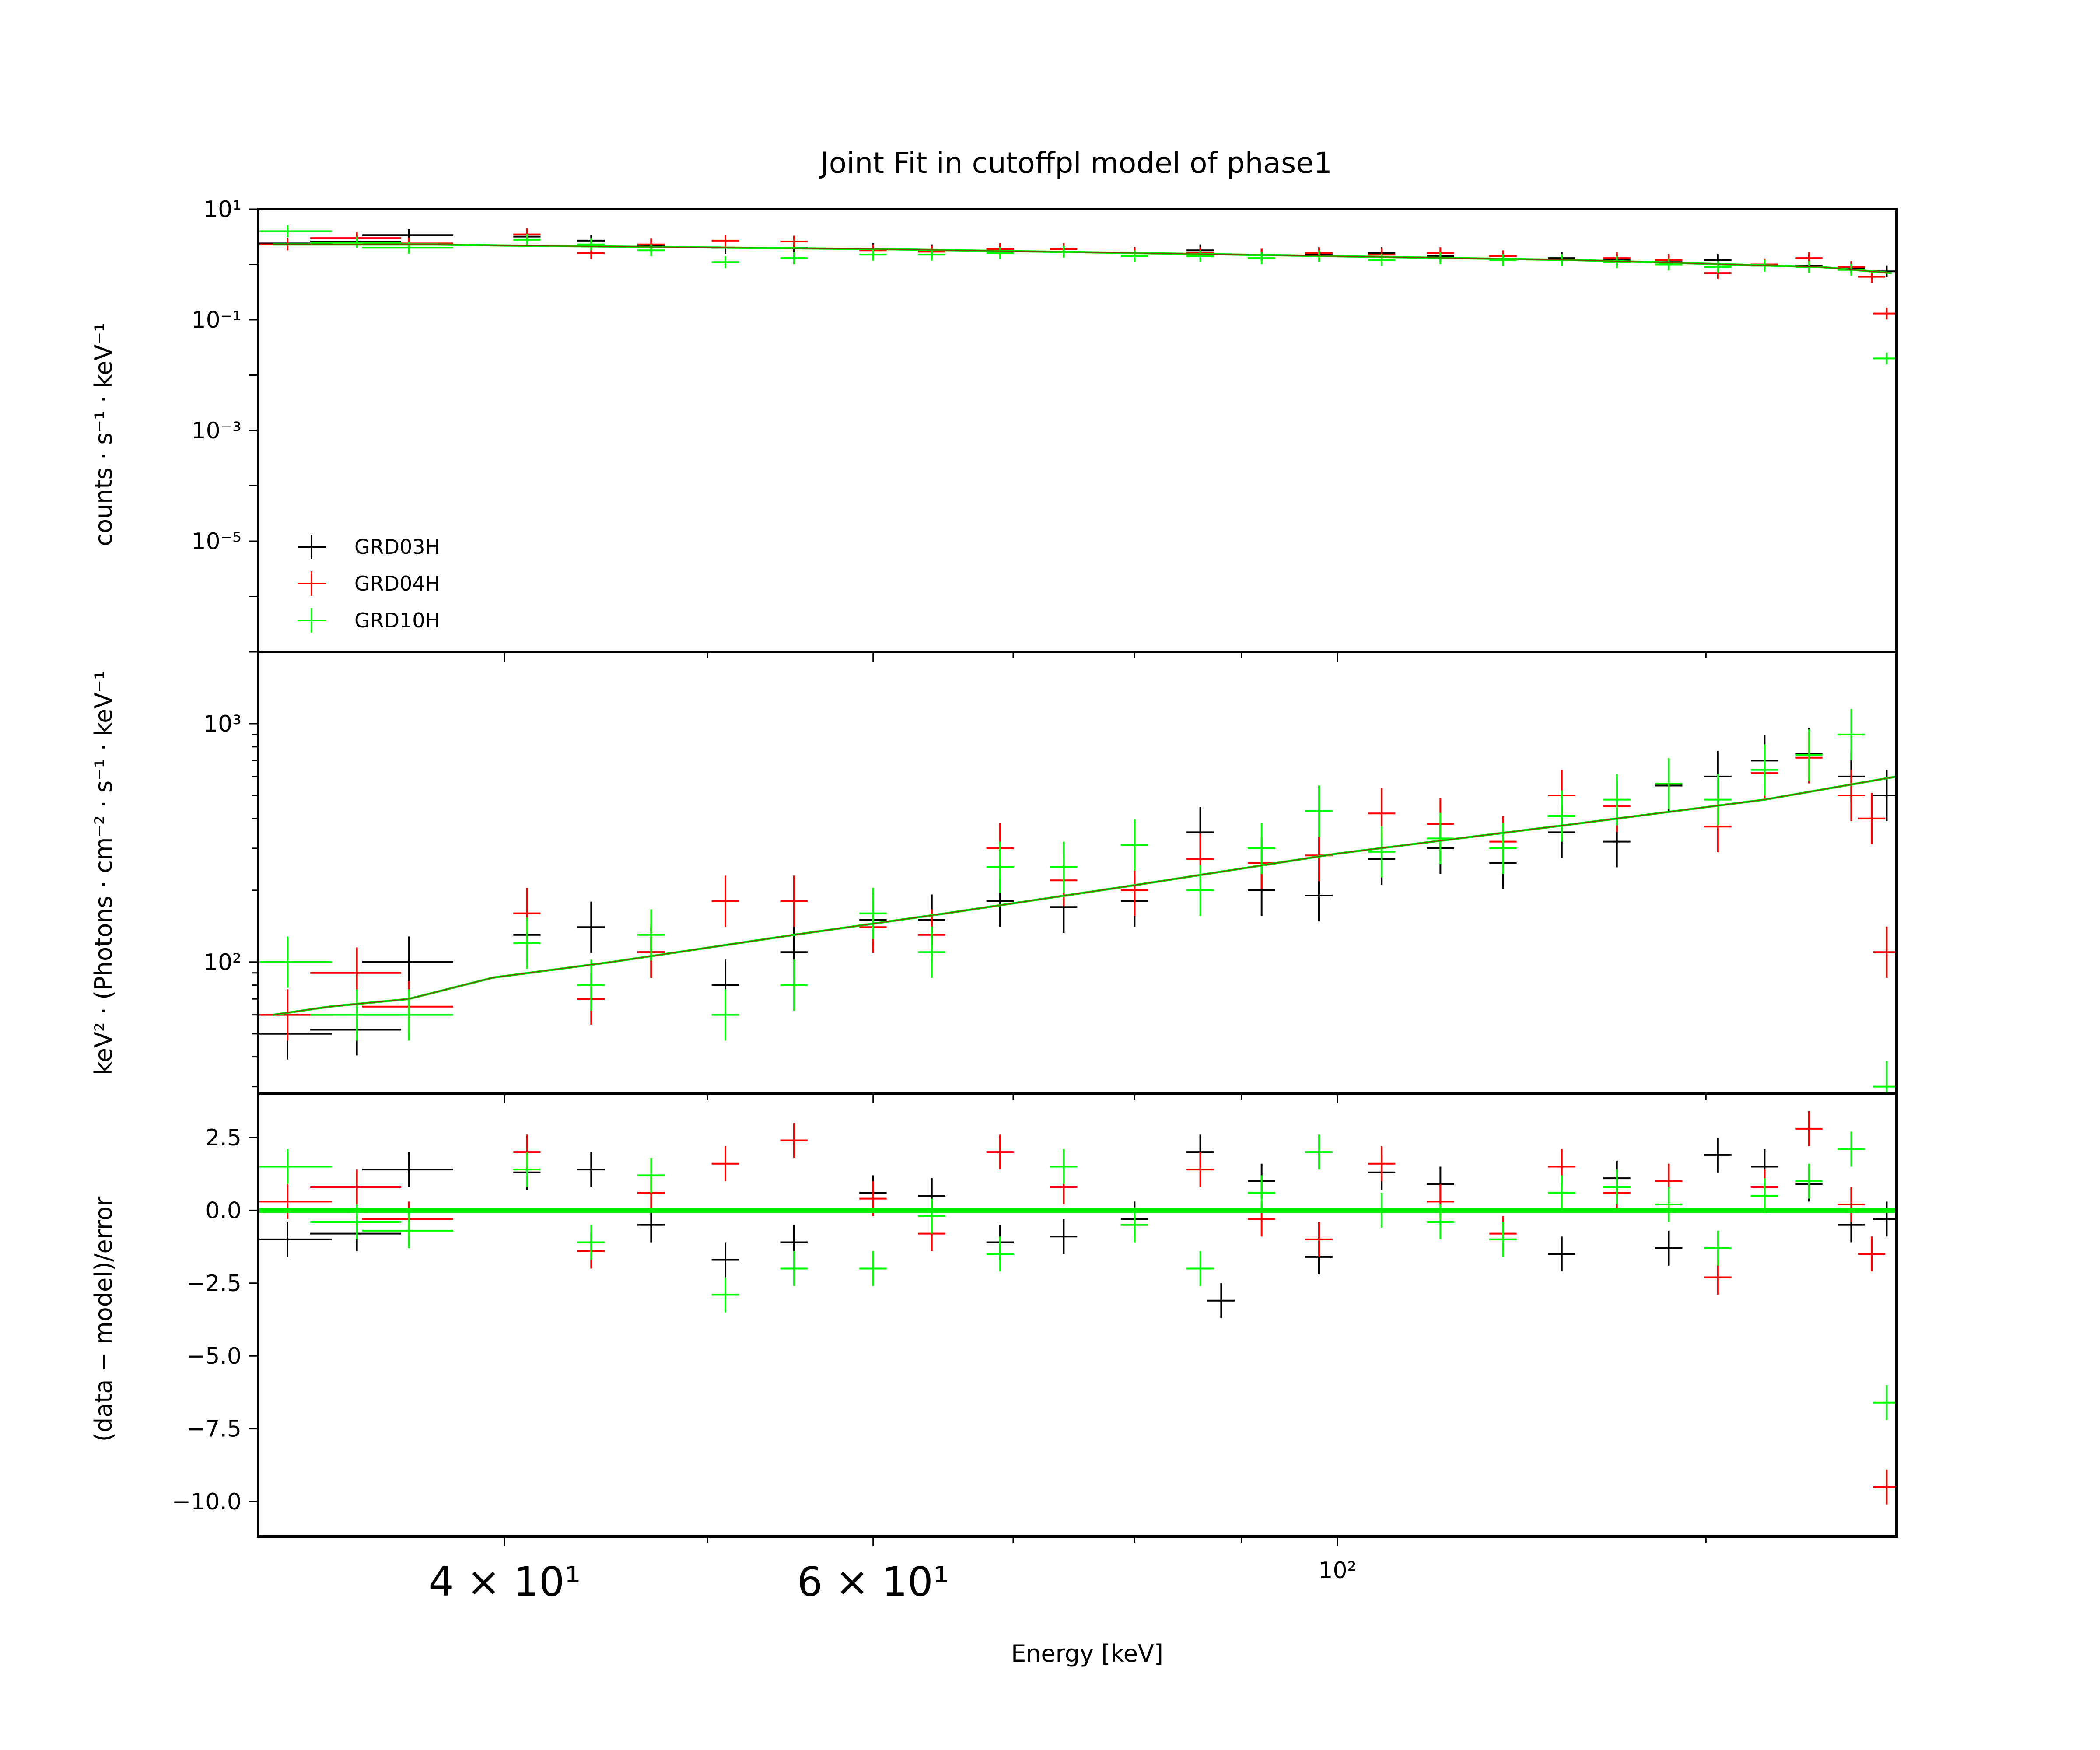  What do you see at coordinates (223, 1138) in the screenshot?
I see `y-tick-label: 2.5` at bounding box center [223, 1138].